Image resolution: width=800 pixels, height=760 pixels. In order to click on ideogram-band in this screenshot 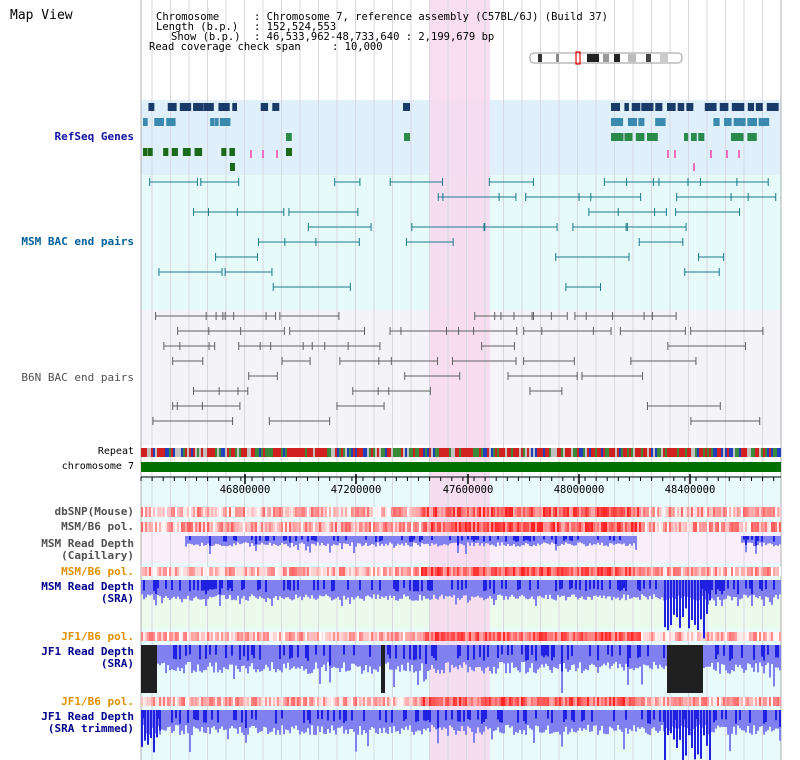, I will do `click(557, 58)`.